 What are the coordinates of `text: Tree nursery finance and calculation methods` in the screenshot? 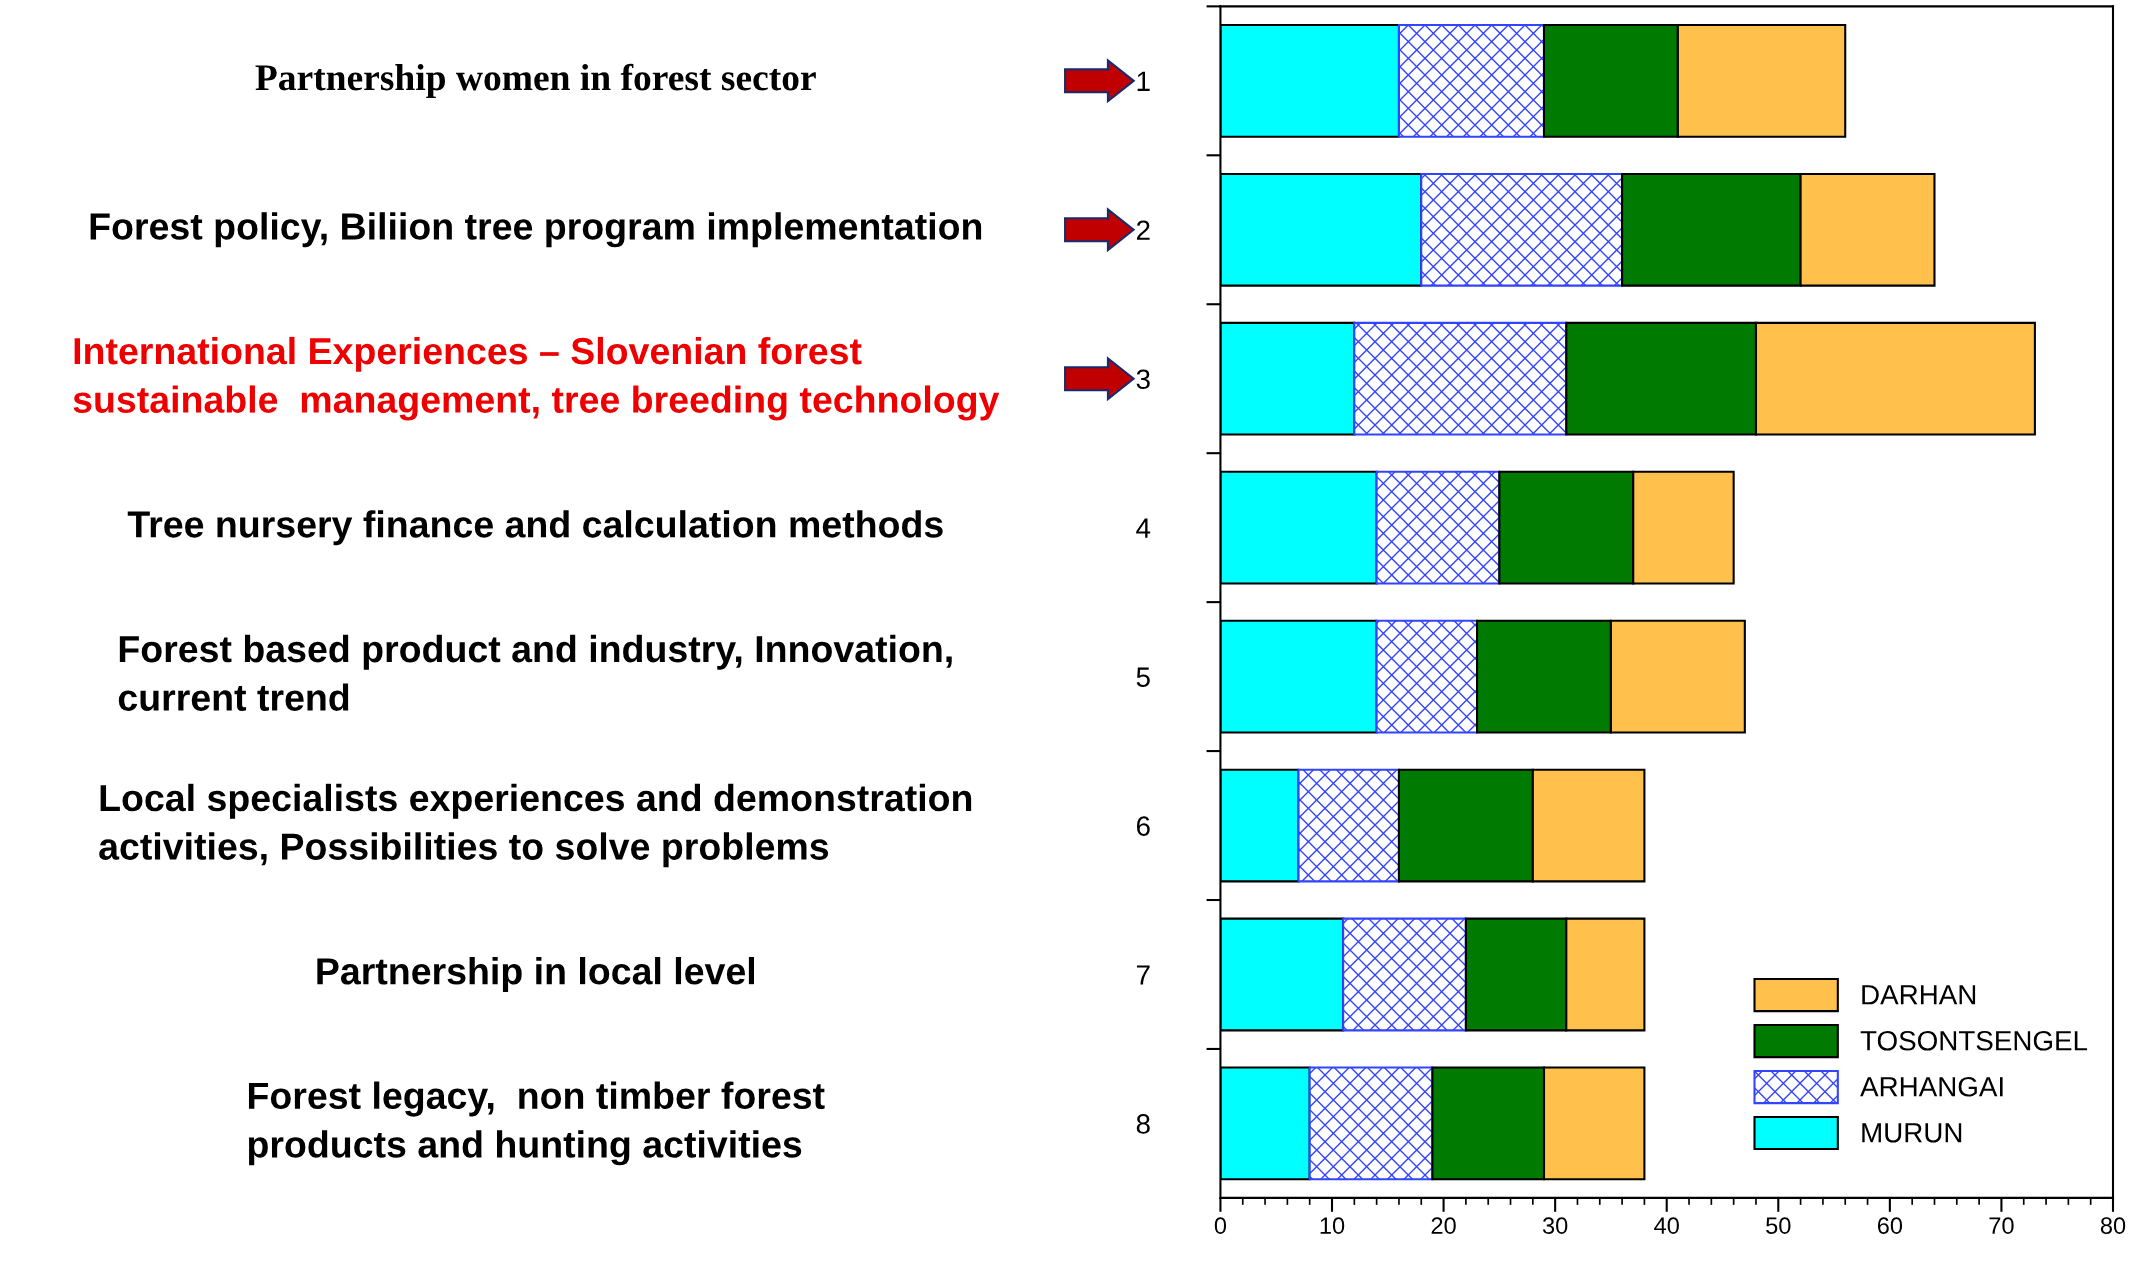 It's located at (535, 528).